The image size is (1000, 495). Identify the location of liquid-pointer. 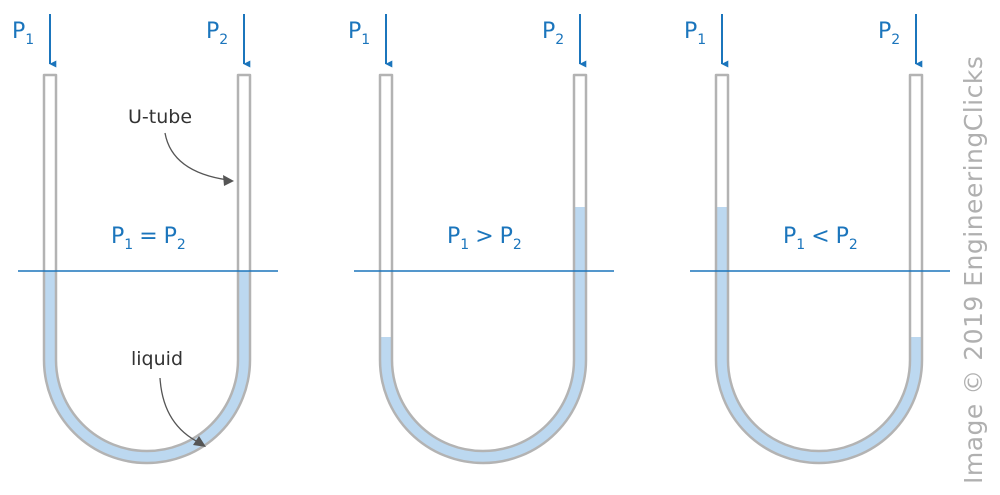
(180, 410).